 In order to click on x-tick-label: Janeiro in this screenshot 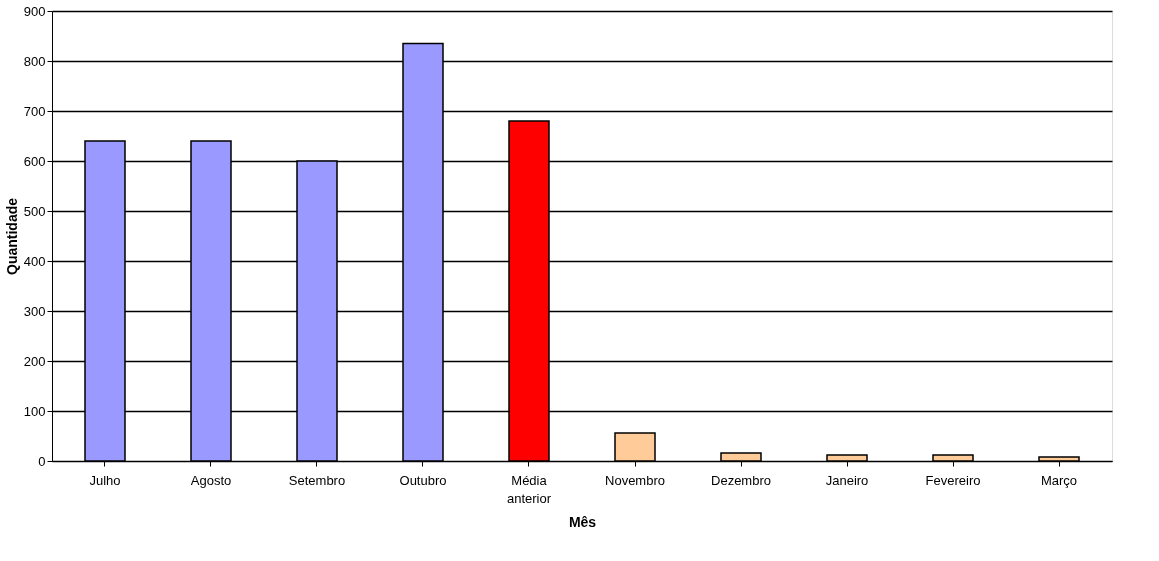, I will do `click(847, 480)`.